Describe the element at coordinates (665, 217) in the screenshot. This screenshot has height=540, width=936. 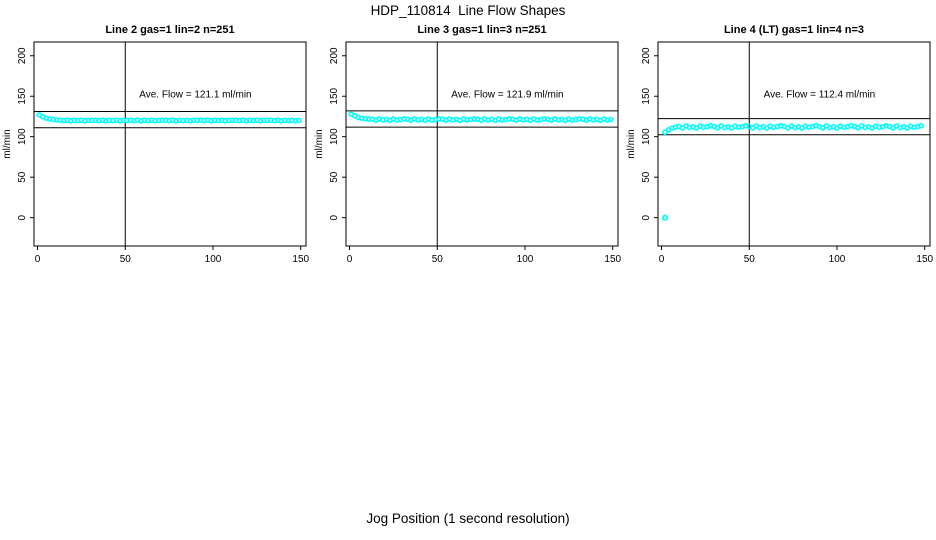
I see `outlier-data-point` at that location.